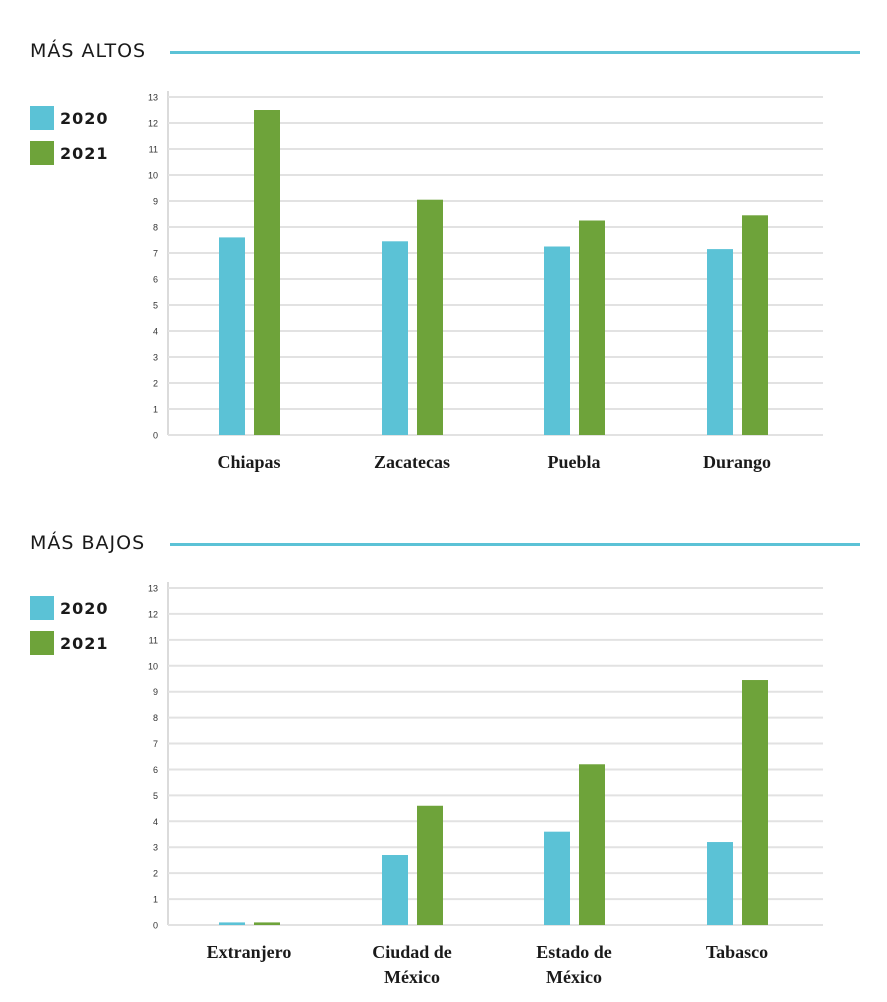  I want to click on x-tick-label: Zacatecas, so click(412, 462).